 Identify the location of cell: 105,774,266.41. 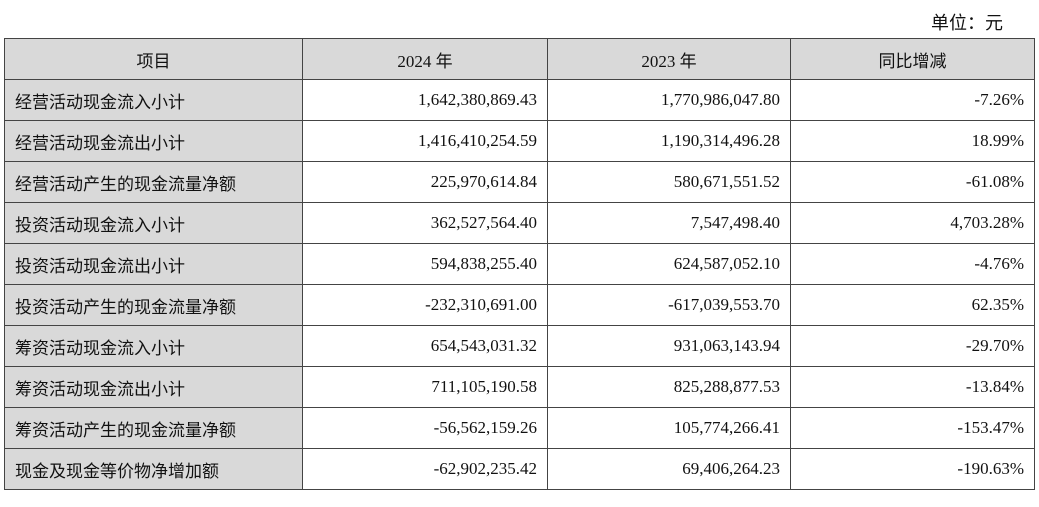
(669, 428).